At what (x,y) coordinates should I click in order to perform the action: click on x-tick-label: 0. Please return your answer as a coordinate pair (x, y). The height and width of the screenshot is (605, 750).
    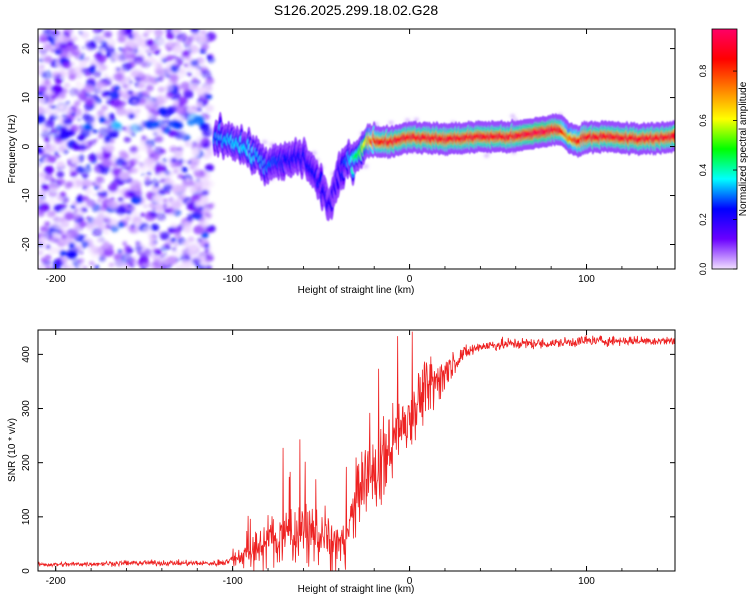
    Looking at the image, I should click on (410, 581).